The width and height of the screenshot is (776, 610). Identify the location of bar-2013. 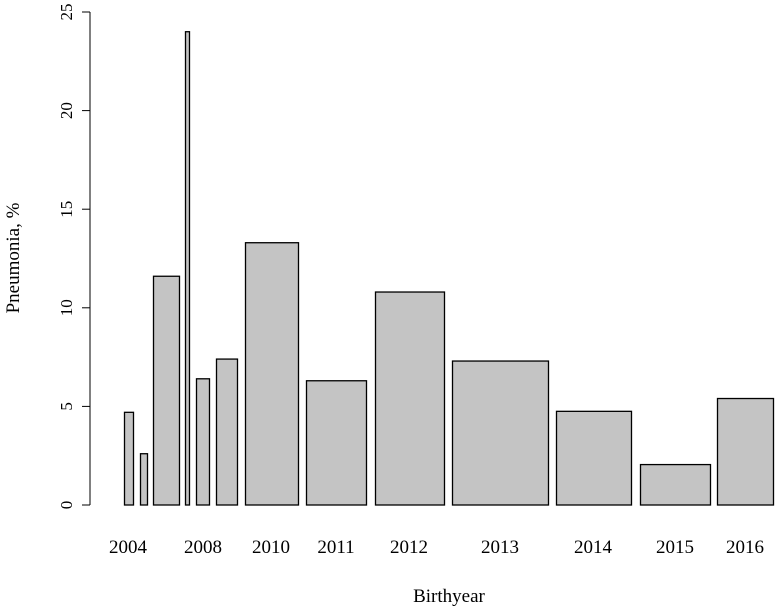
(500, 433).